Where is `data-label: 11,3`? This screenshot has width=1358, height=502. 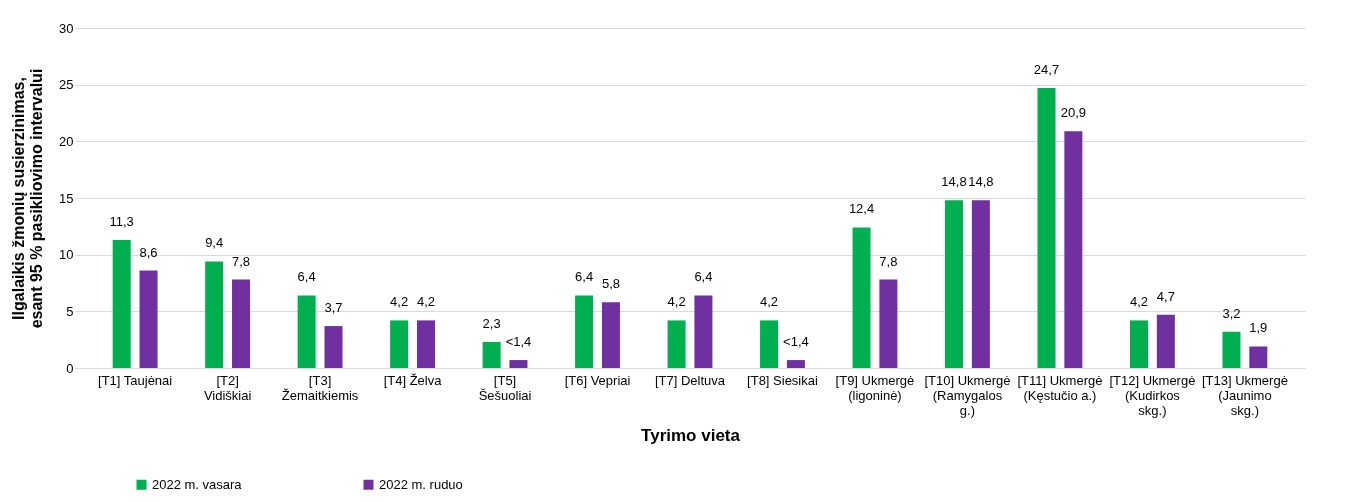
data-label: 11,3 is located at coordinates (121, 221).